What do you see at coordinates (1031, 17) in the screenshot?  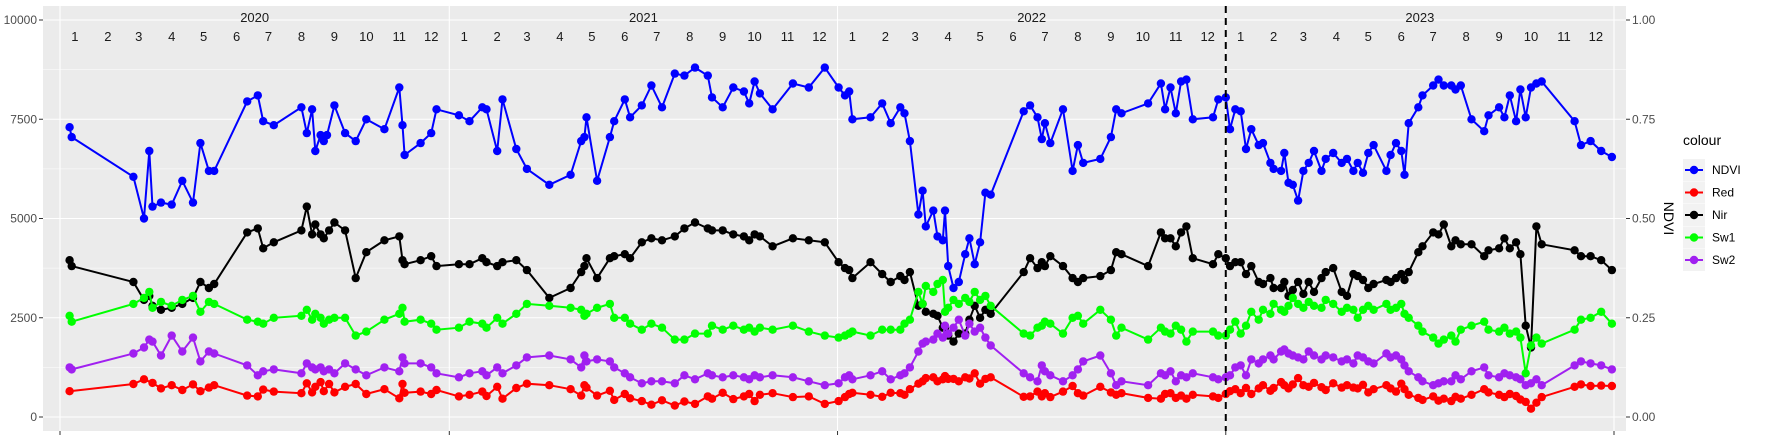 I see `year-label: 2022` at bounding box center [1031, 17].